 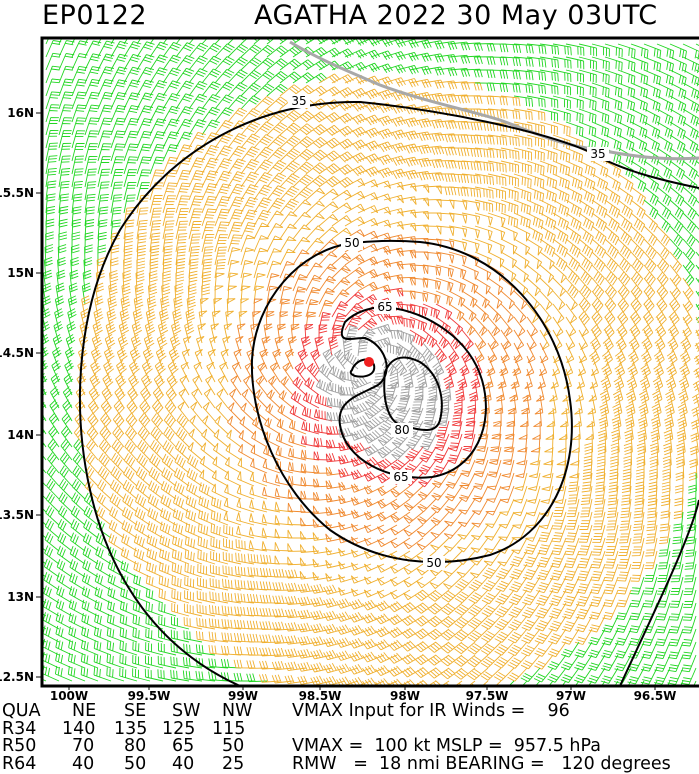 I want to click on radius-value: 80, so click(x=135, y=747).